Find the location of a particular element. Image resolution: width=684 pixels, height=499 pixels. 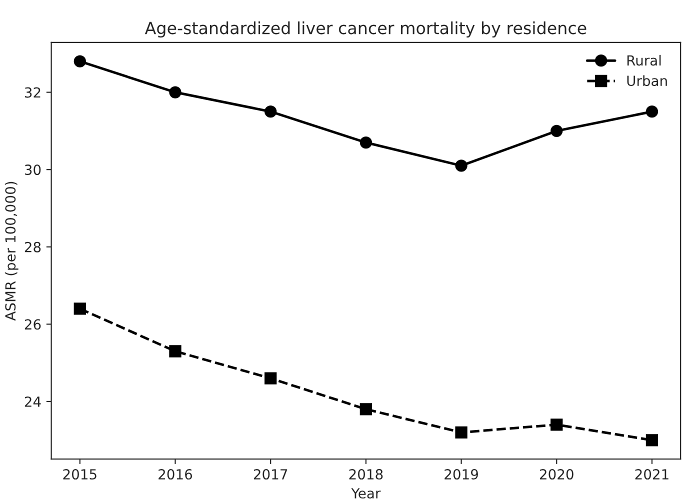

x-tick-label: 2017 is located at coordinates (271, 474).